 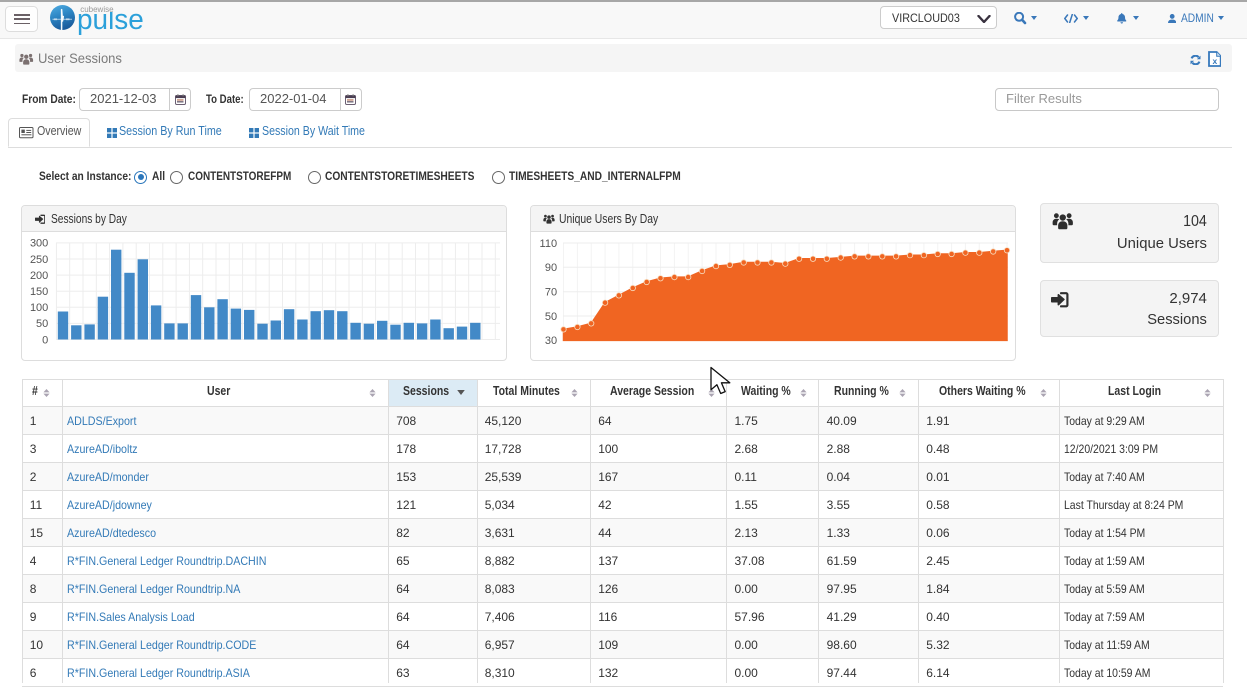 What do you see at coordinates (39, 244) in the screenshot?
I see `svg-text: 300` at bounding box center [39, 244].